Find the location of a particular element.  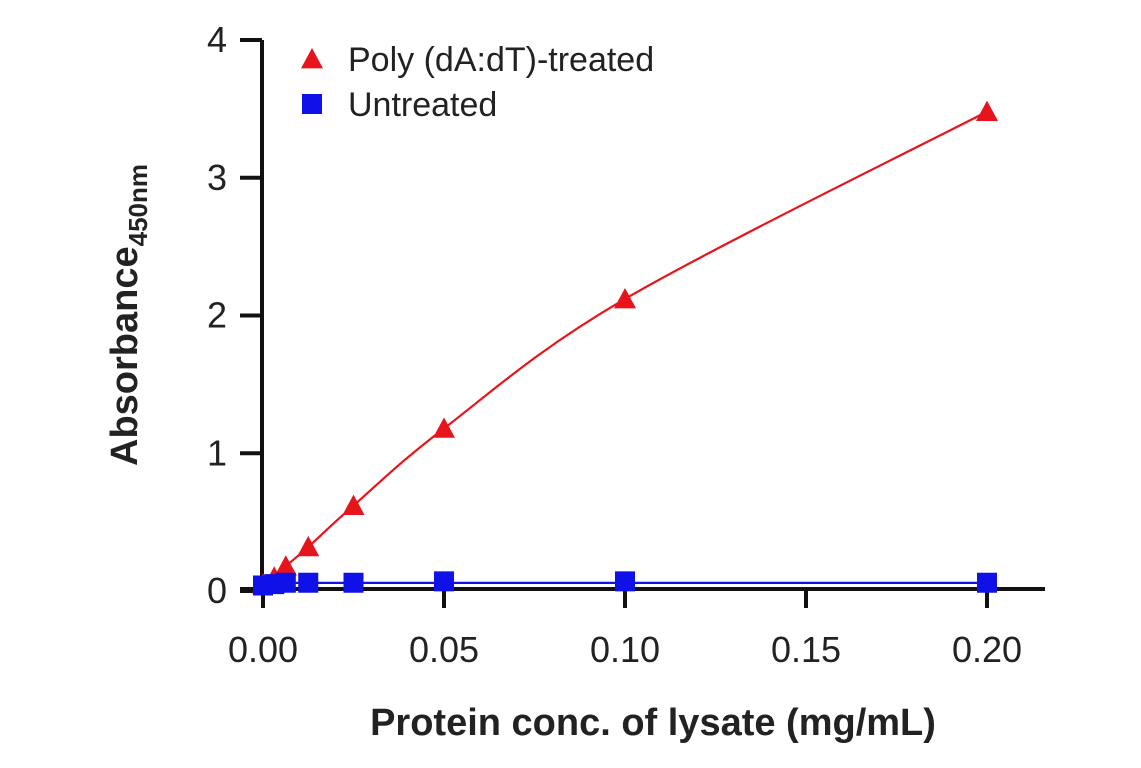

x-tick-label: 0.05 is located at coordinates (444, 649).